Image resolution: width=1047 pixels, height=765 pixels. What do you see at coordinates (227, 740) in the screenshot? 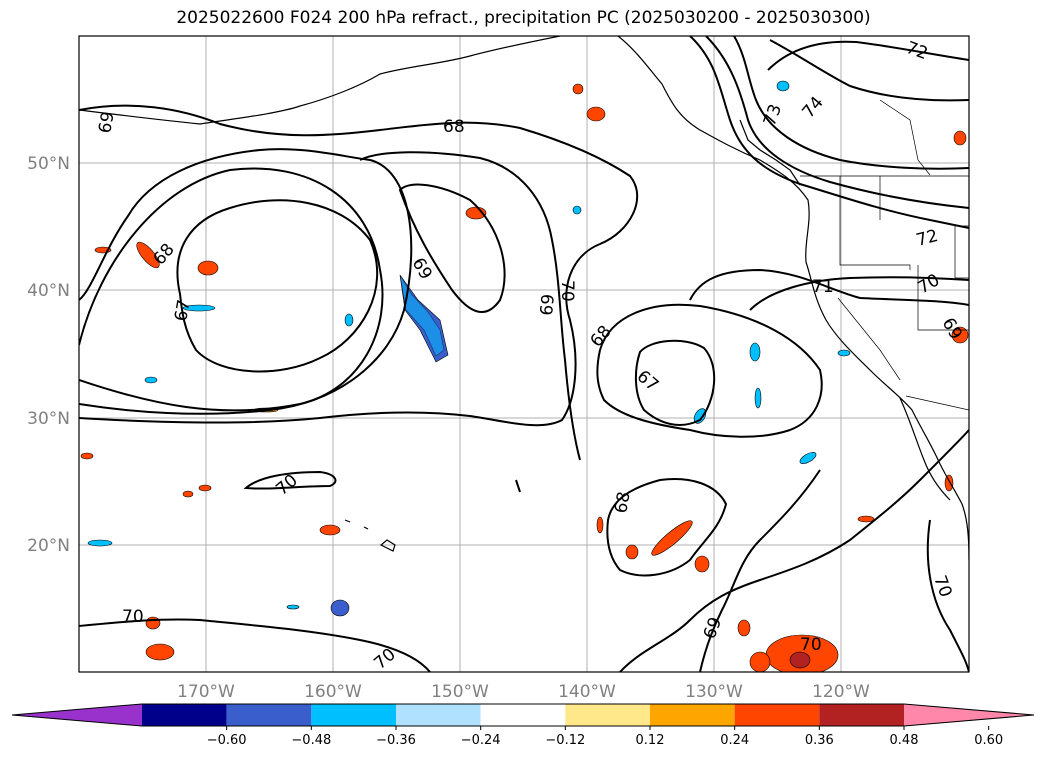
I see `colorbar-tick-label: −0.60` at bounding box center [227, 740].